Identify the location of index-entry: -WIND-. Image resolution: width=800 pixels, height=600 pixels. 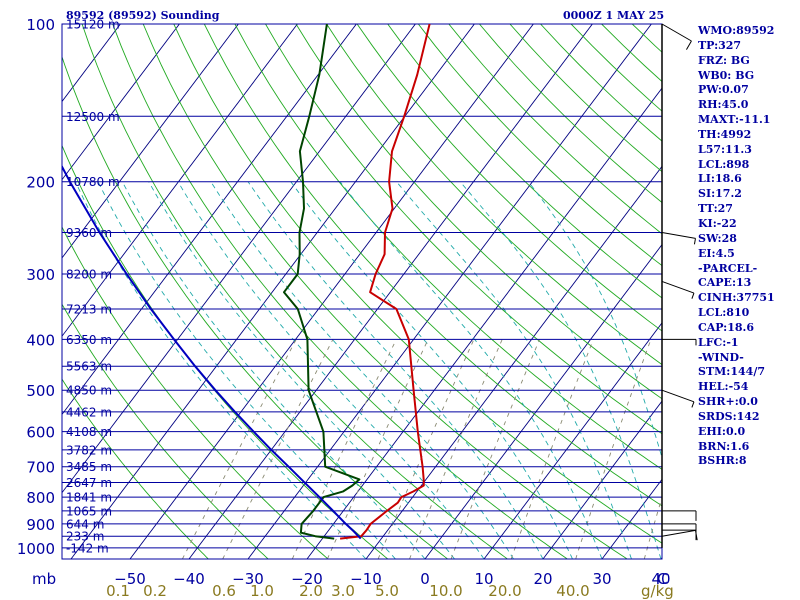
(721, 357).